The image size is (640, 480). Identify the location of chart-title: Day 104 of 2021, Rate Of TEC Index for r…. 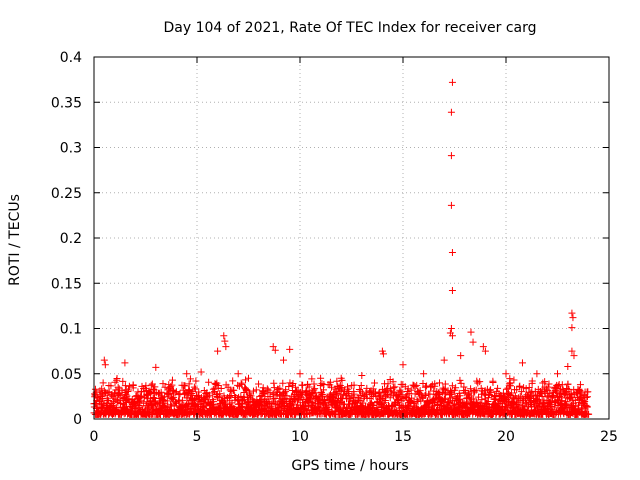
(349, 28).